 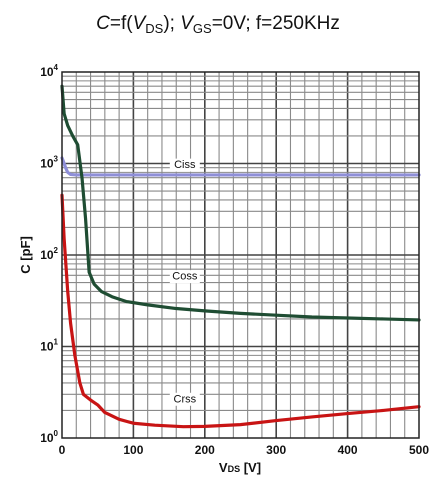 I want to click on y-tick-label: 10⁴, so click(x=49, y=71).